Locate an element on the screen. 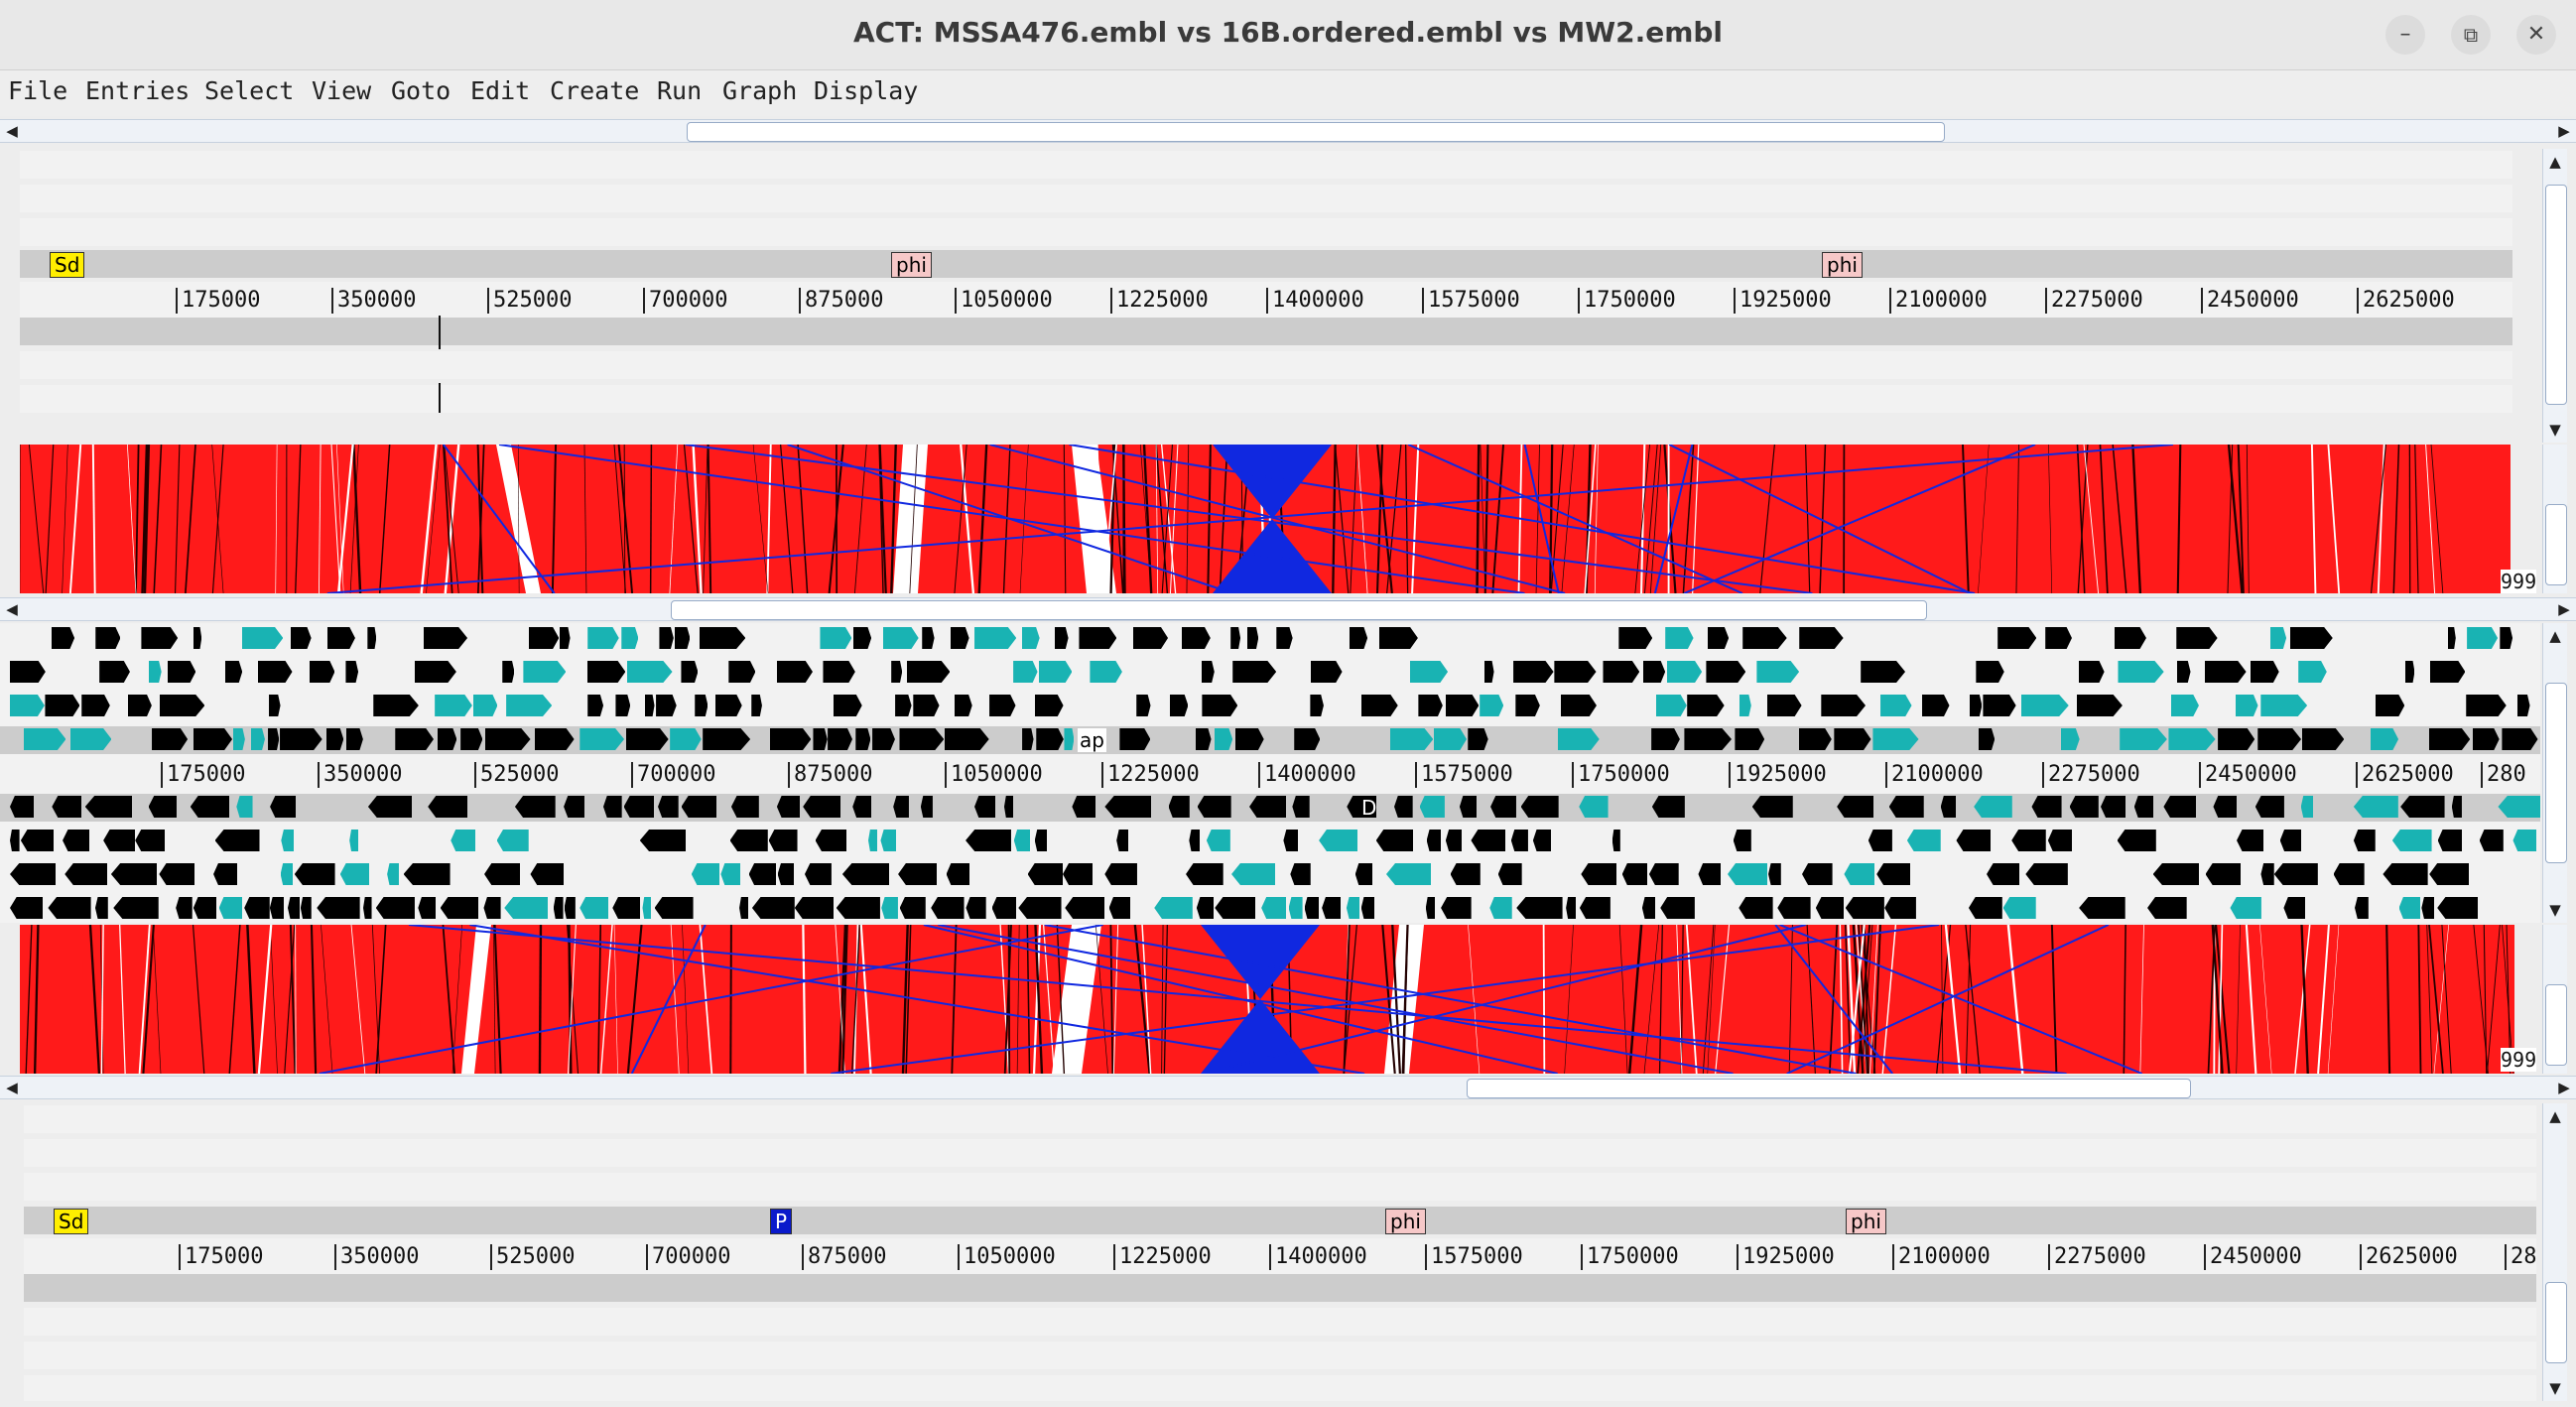 The height and width of the screenshot is (1407, 2576). bottom-vertical-scrollbar: ▲ ▼ is located at coordinates (2555, 1252).